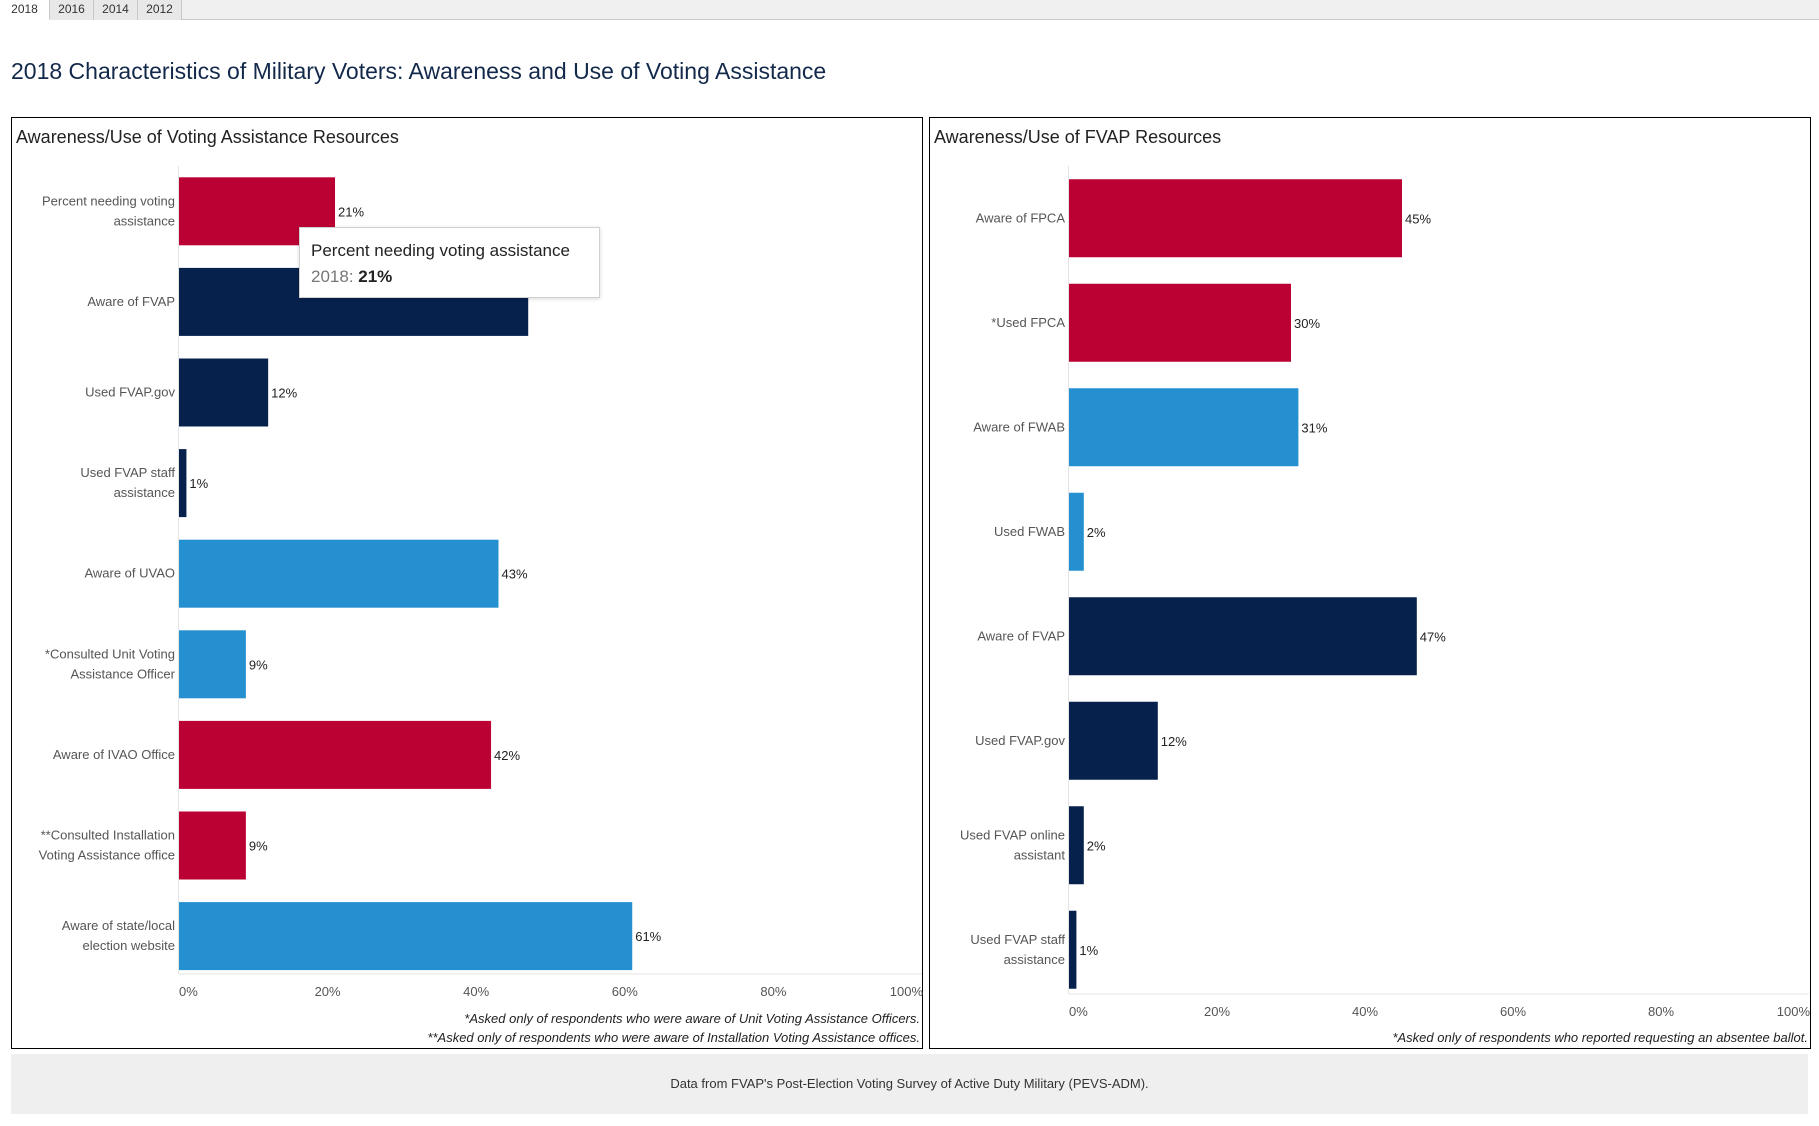 The height and width of the screenshot is (1126, 1819). I want to click on tab-2018: 2018, so click(25, 10).